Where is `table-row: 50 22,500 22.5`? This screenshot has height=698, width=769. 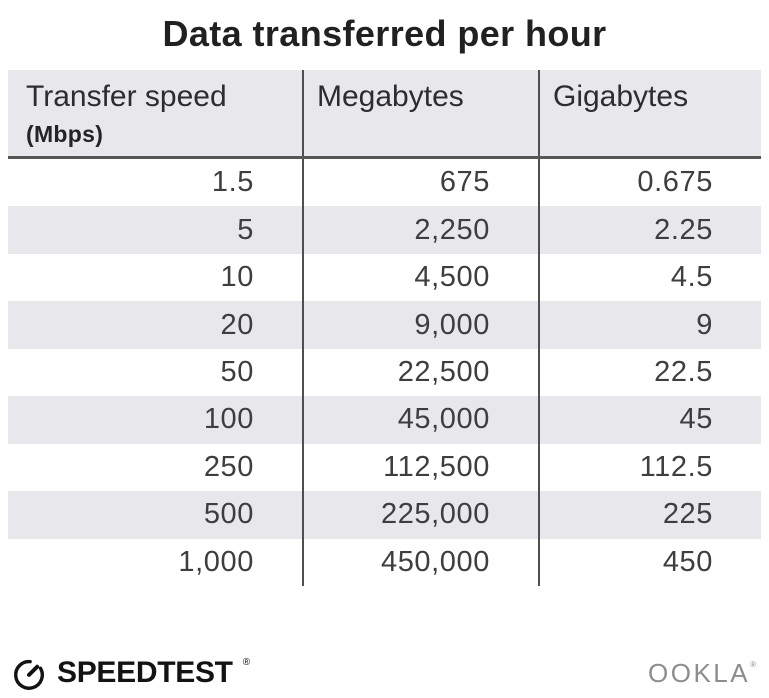 table-row: 50 22,500 22.5 is located at coordinates (384, 372).